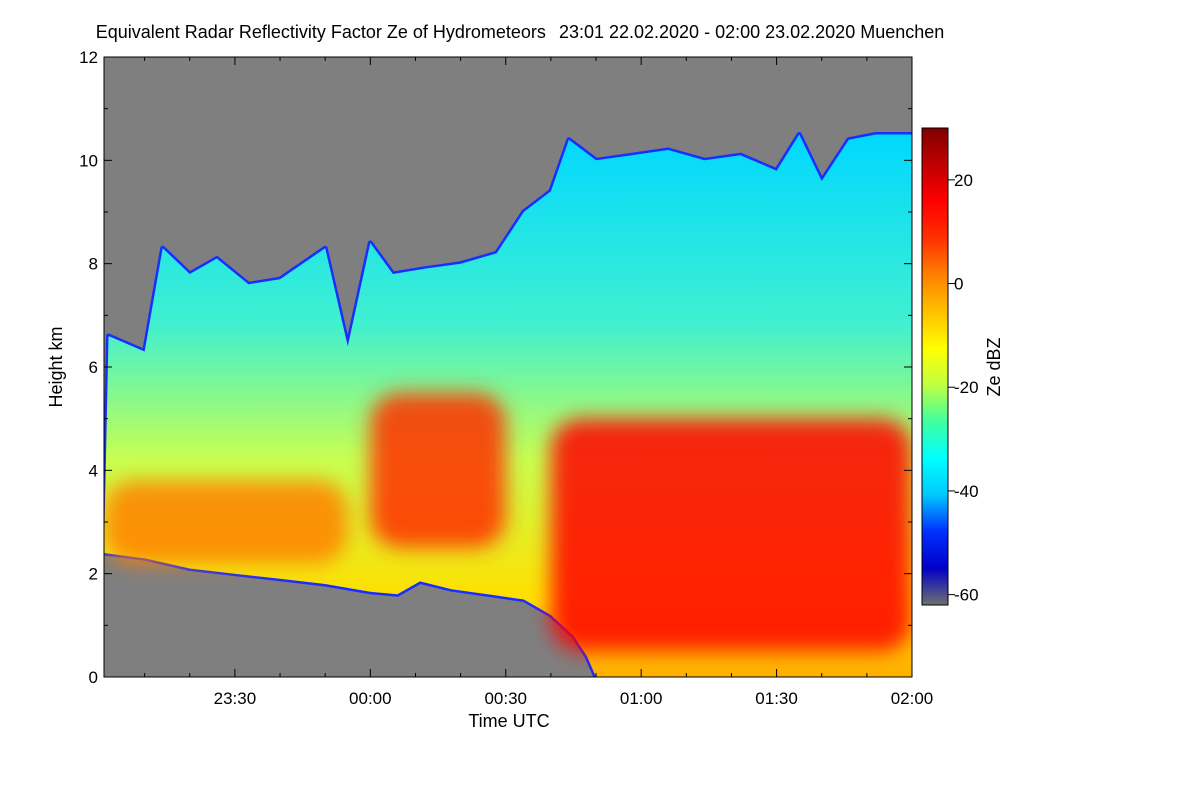 The height and width of the screenshot is (800, 1200). I want to click on x-tick-label: 00:00, so click(370, 698).